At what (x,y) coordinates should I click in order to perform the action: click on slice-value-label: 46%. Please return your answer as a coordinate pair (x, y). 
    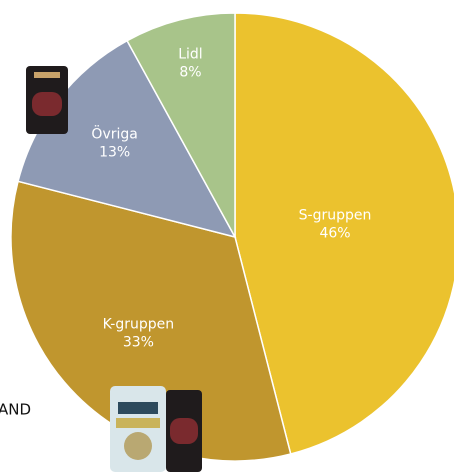
    Looking at the image, I should click on (334, 233).